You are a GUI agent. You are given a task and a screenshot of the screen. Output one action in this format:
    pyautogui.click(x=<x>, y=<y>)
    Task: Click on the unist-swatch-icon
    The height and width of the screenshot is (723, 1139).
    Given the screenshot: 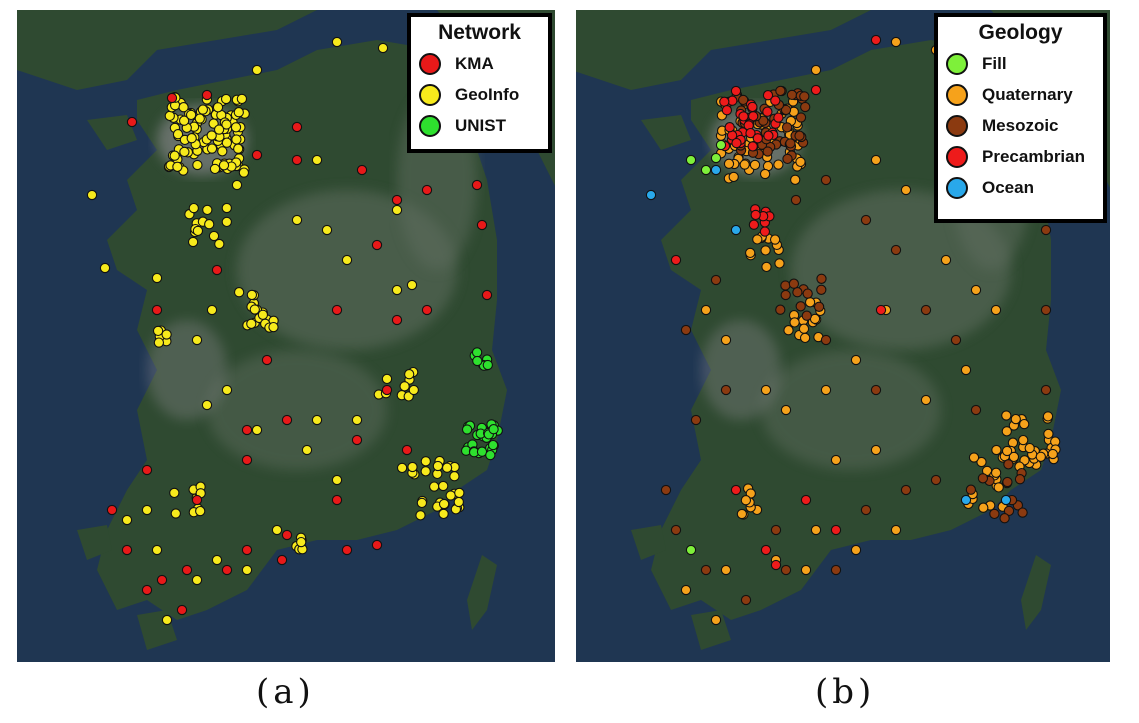 What is the action you would take?
    pyautogui.click(x=430, y=125)
    